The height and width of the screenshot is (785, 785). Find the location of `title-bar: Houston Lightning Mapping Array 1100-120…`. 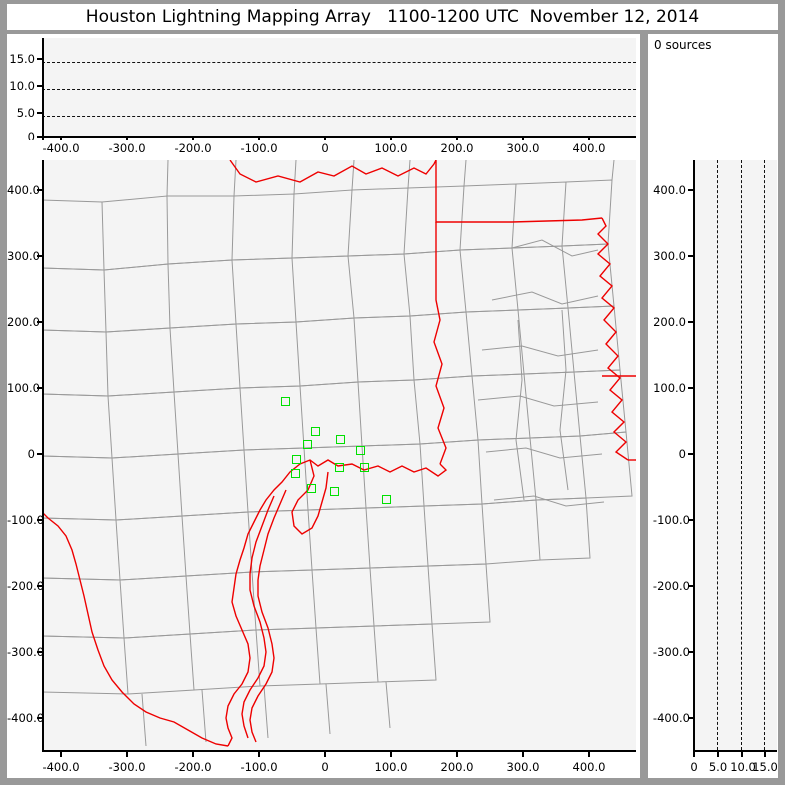

title-bar: Houston Lightning Mapping Array 1100-120… is located at coordinates (392, 17).